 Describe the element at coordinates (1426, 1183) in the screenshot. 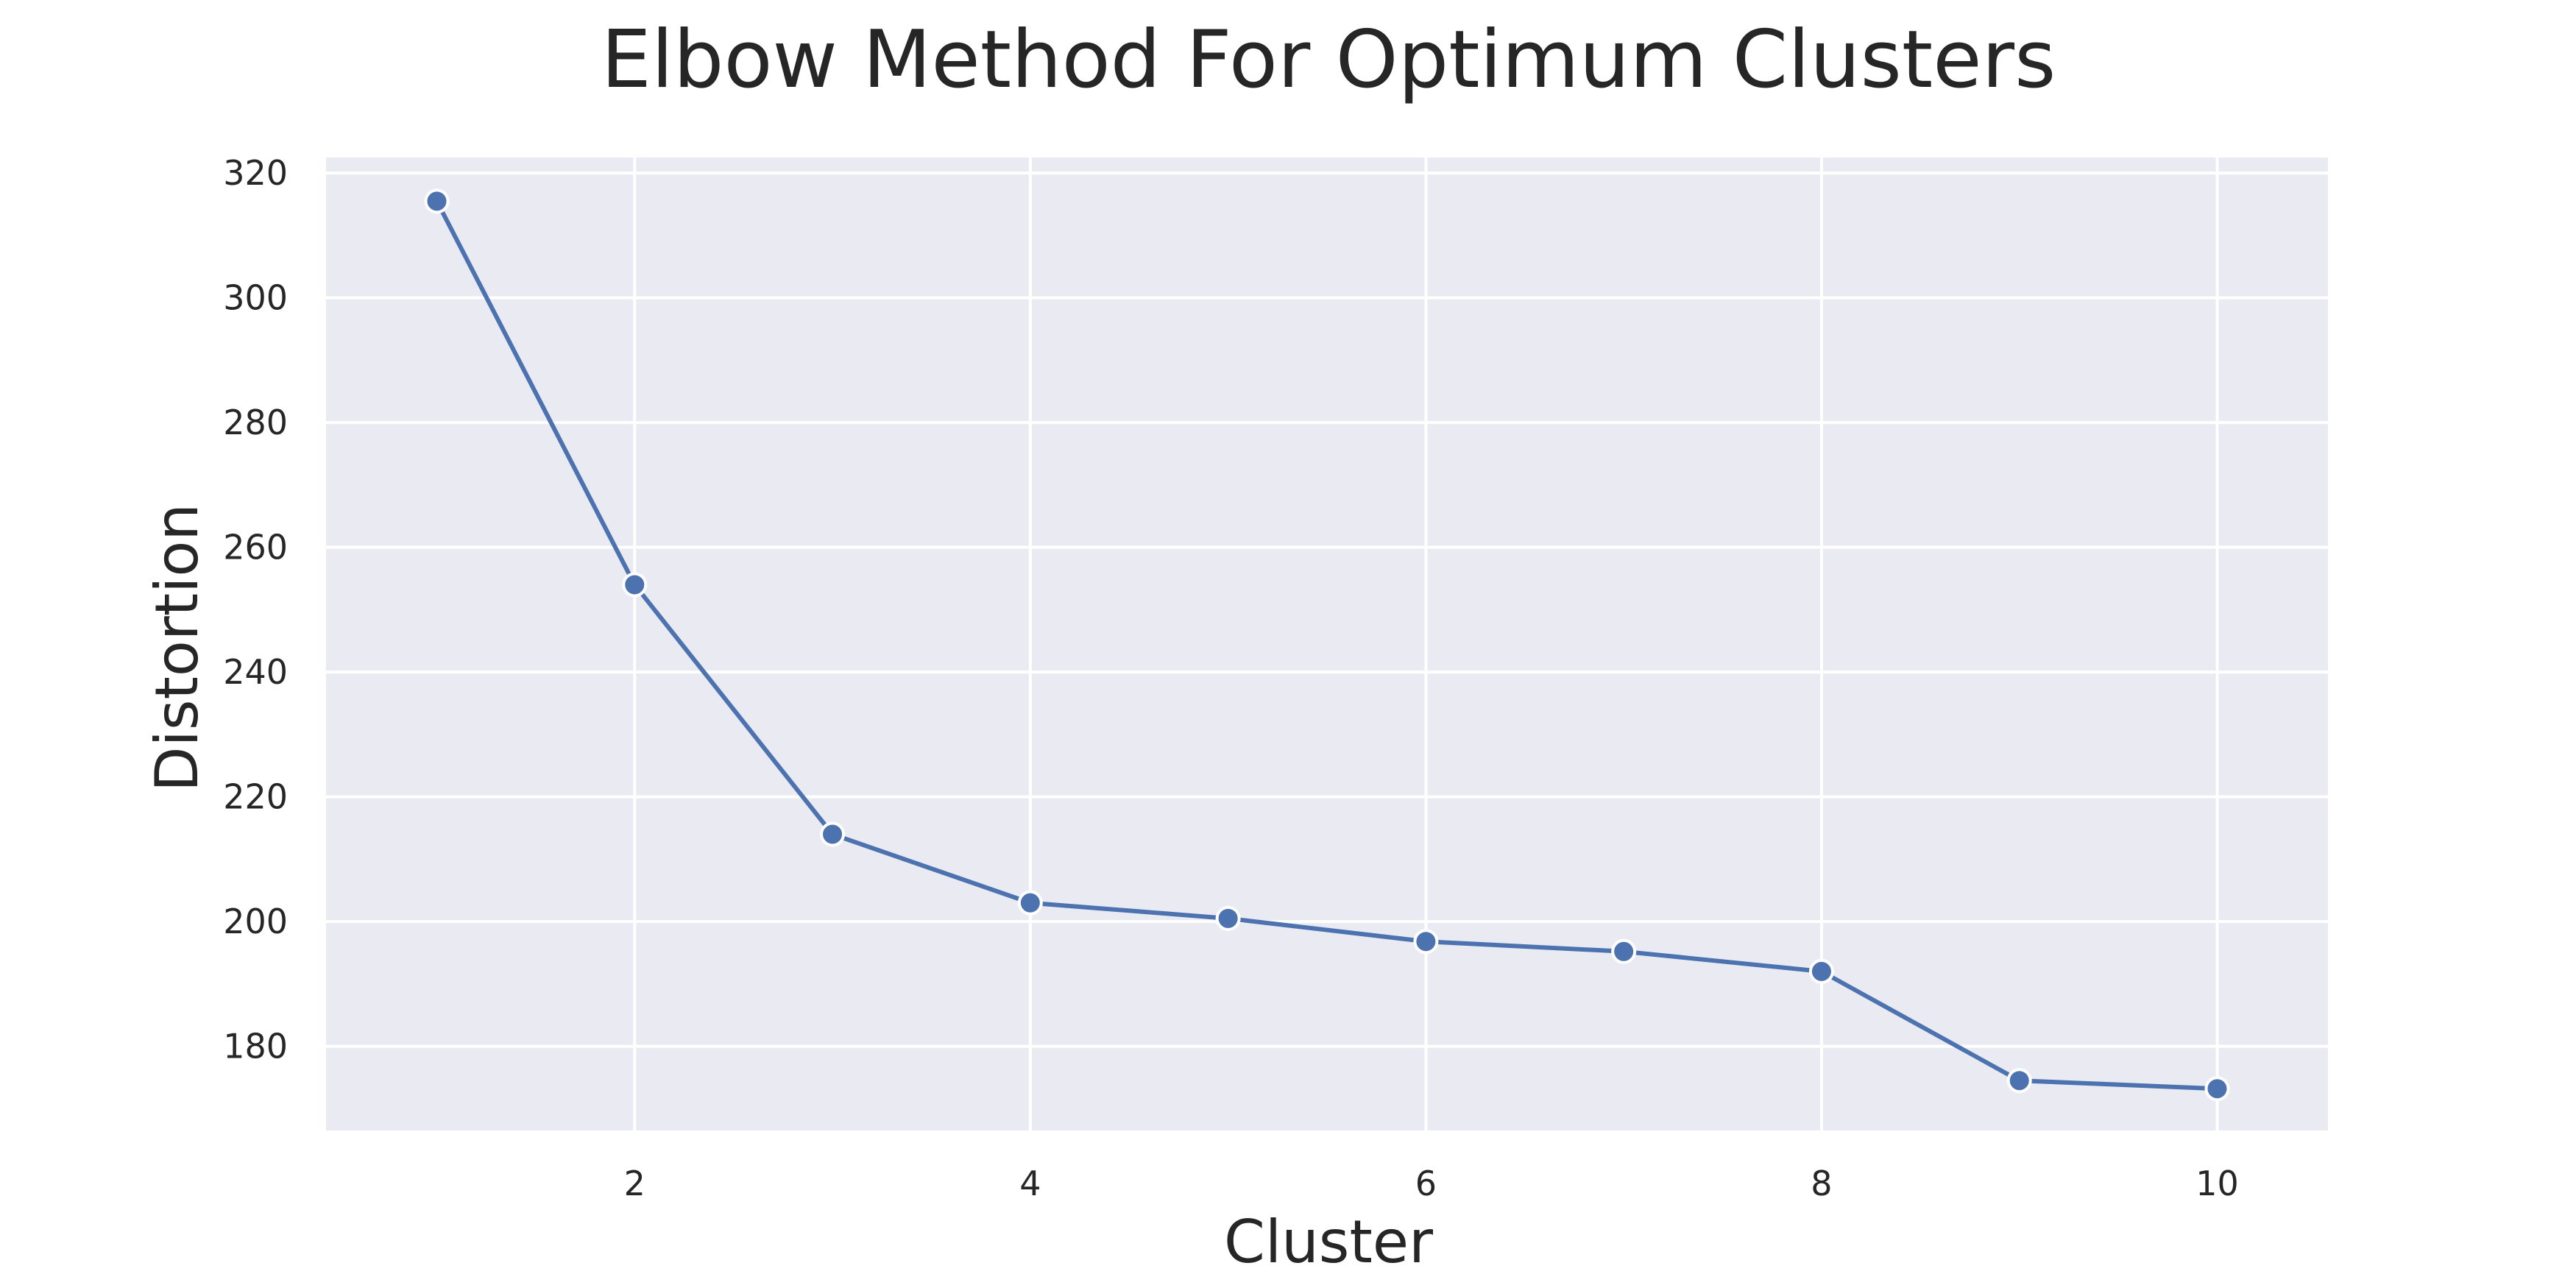

I see `x-tick-label: 6` at that location.